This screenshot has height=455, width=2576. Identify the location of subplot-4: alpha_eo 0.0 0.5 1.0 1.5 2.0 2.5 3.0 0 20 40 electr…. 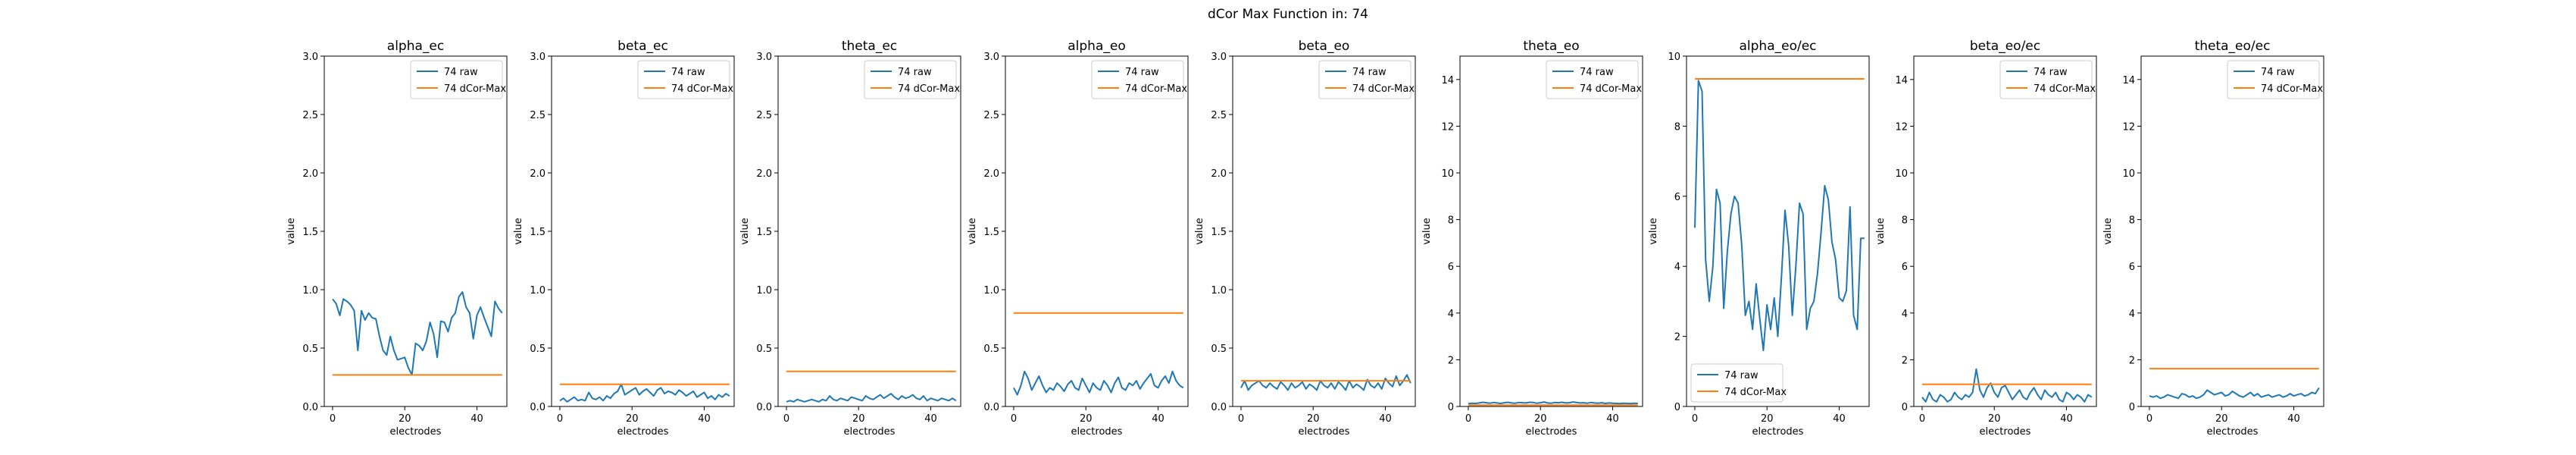
(1078, 238).